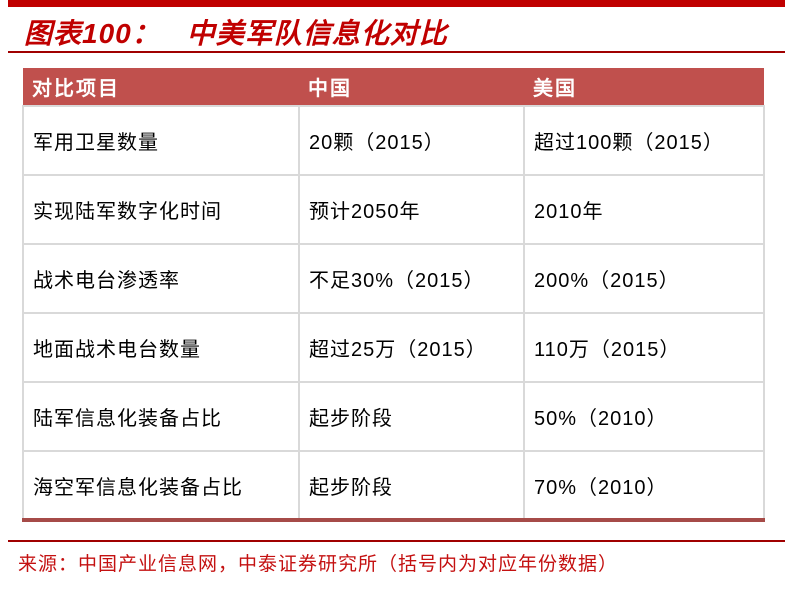 Image resolution: width=793 pixels, height=591 pixels. I want to click on column-header-usa: 美国, so click(644, 87).